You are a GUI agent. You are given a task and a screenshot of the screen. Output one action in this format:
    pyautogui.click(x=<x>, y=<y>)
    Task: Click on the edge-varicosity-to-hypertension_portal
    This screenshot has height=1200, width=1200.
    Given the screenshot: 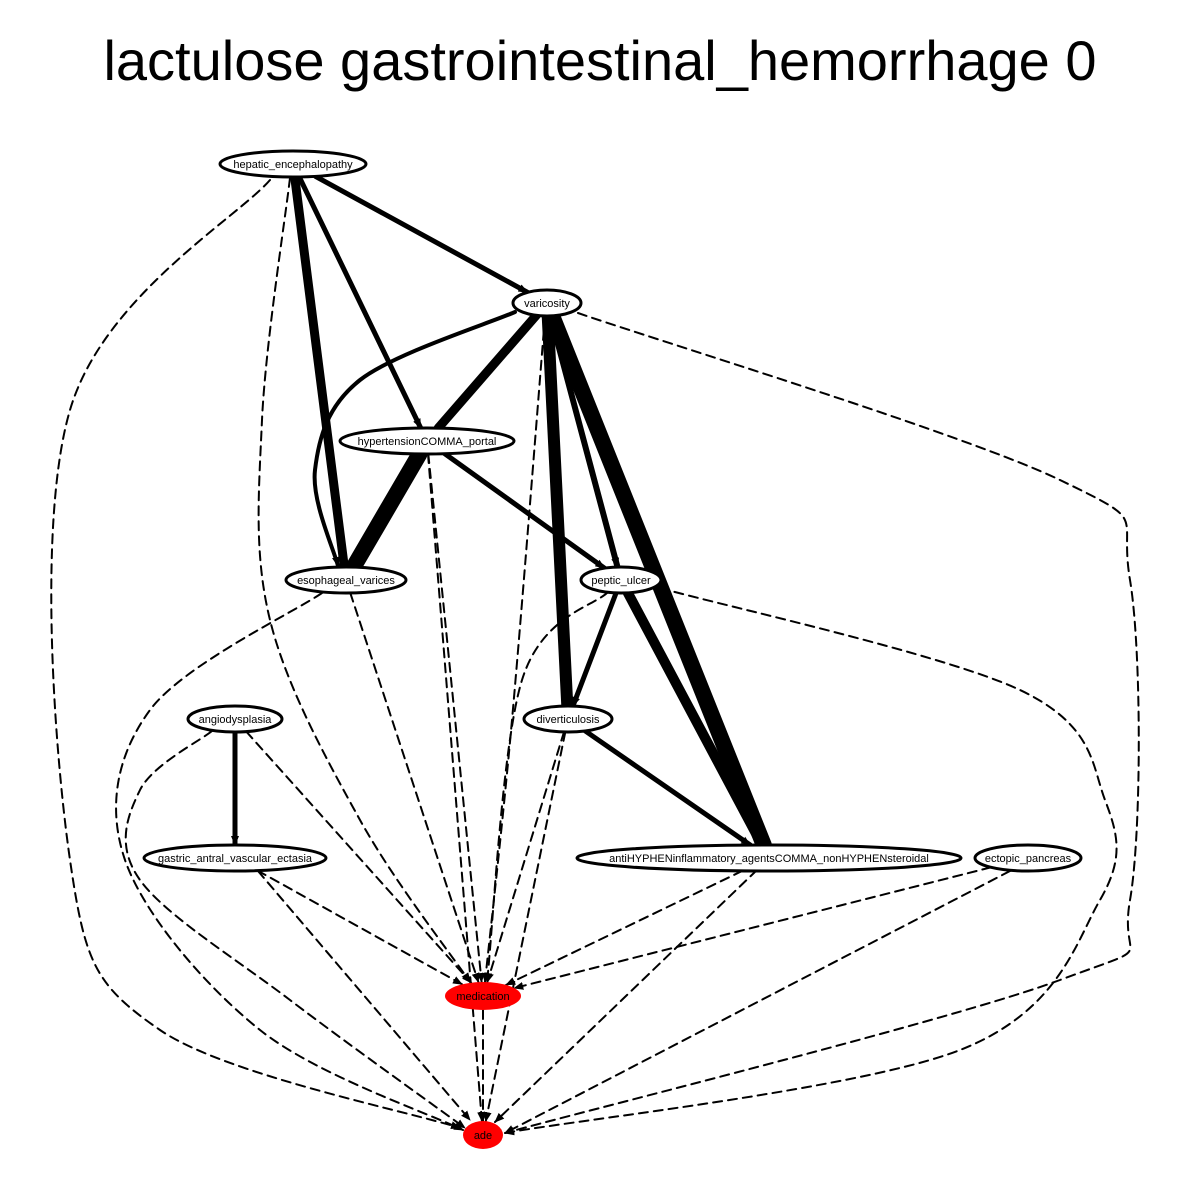 What is the action you would take?
    pyautogui.click(x=487, y=371)
    